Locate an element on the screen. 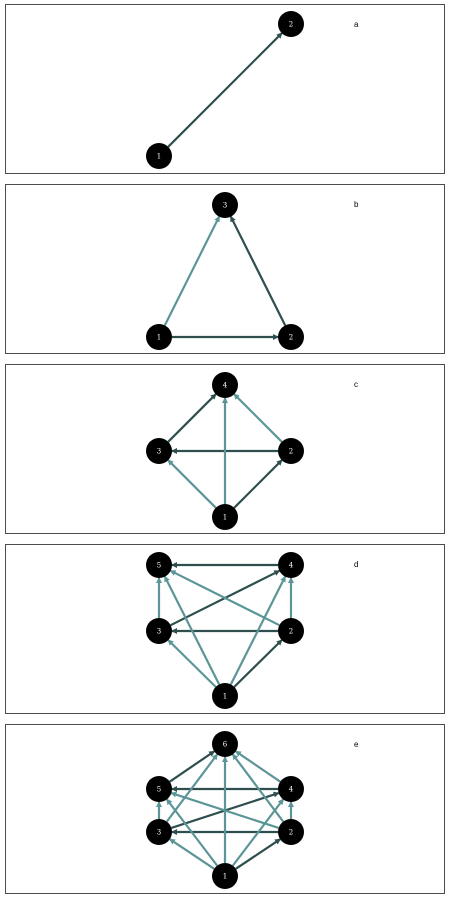 This screenshot has width=450, height=900. panel-label-b: b is located at coordinates (356, 204).